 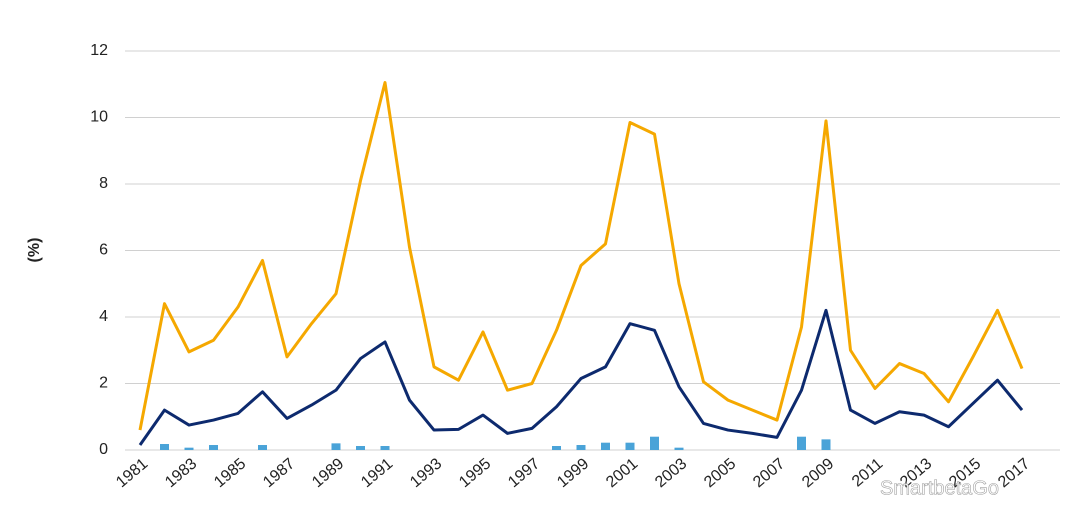 I want to click on y-tick-label: 4, so click(x=103, y=316).